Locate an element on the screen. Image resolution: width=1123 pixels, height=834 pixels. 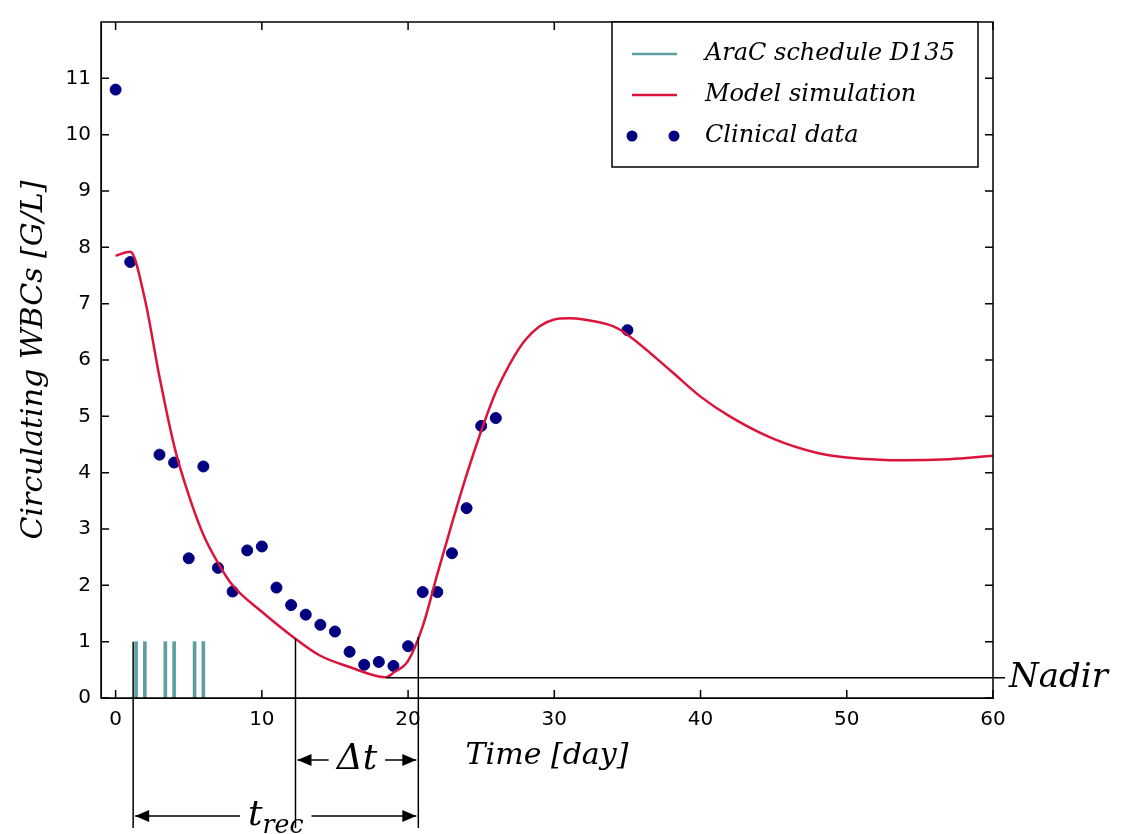
x-axis-title: Time [day] is located at coordinates (547, 753).